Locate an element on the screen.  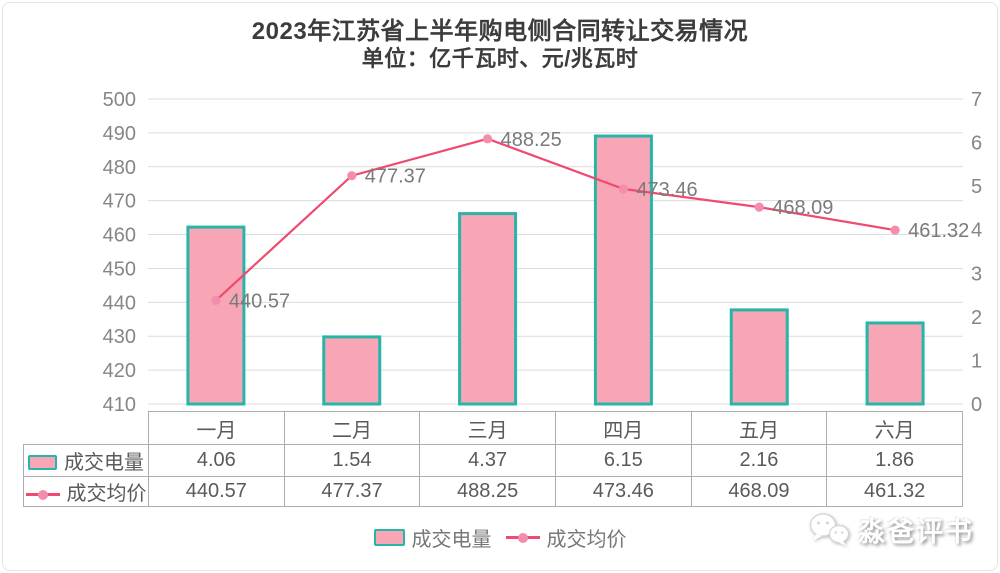
wechat-bubbles-icon is located at coordinates (829, 529).